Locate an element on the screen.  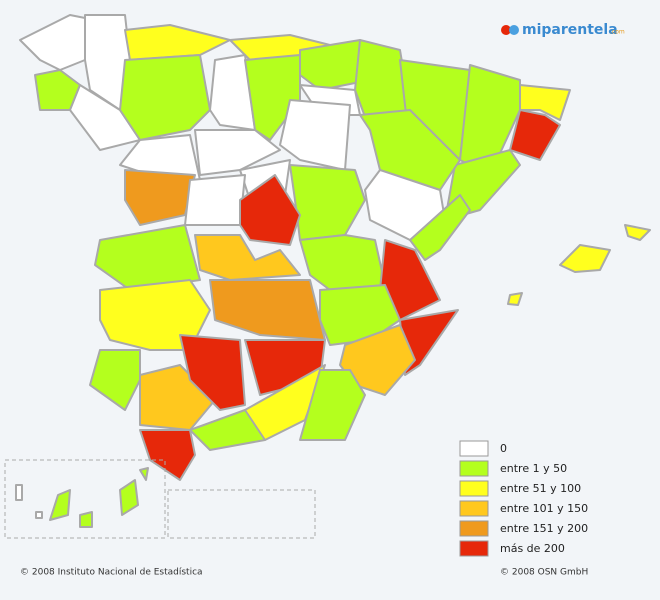
legend-label: más de 200 is located at coordinates (532, 548).